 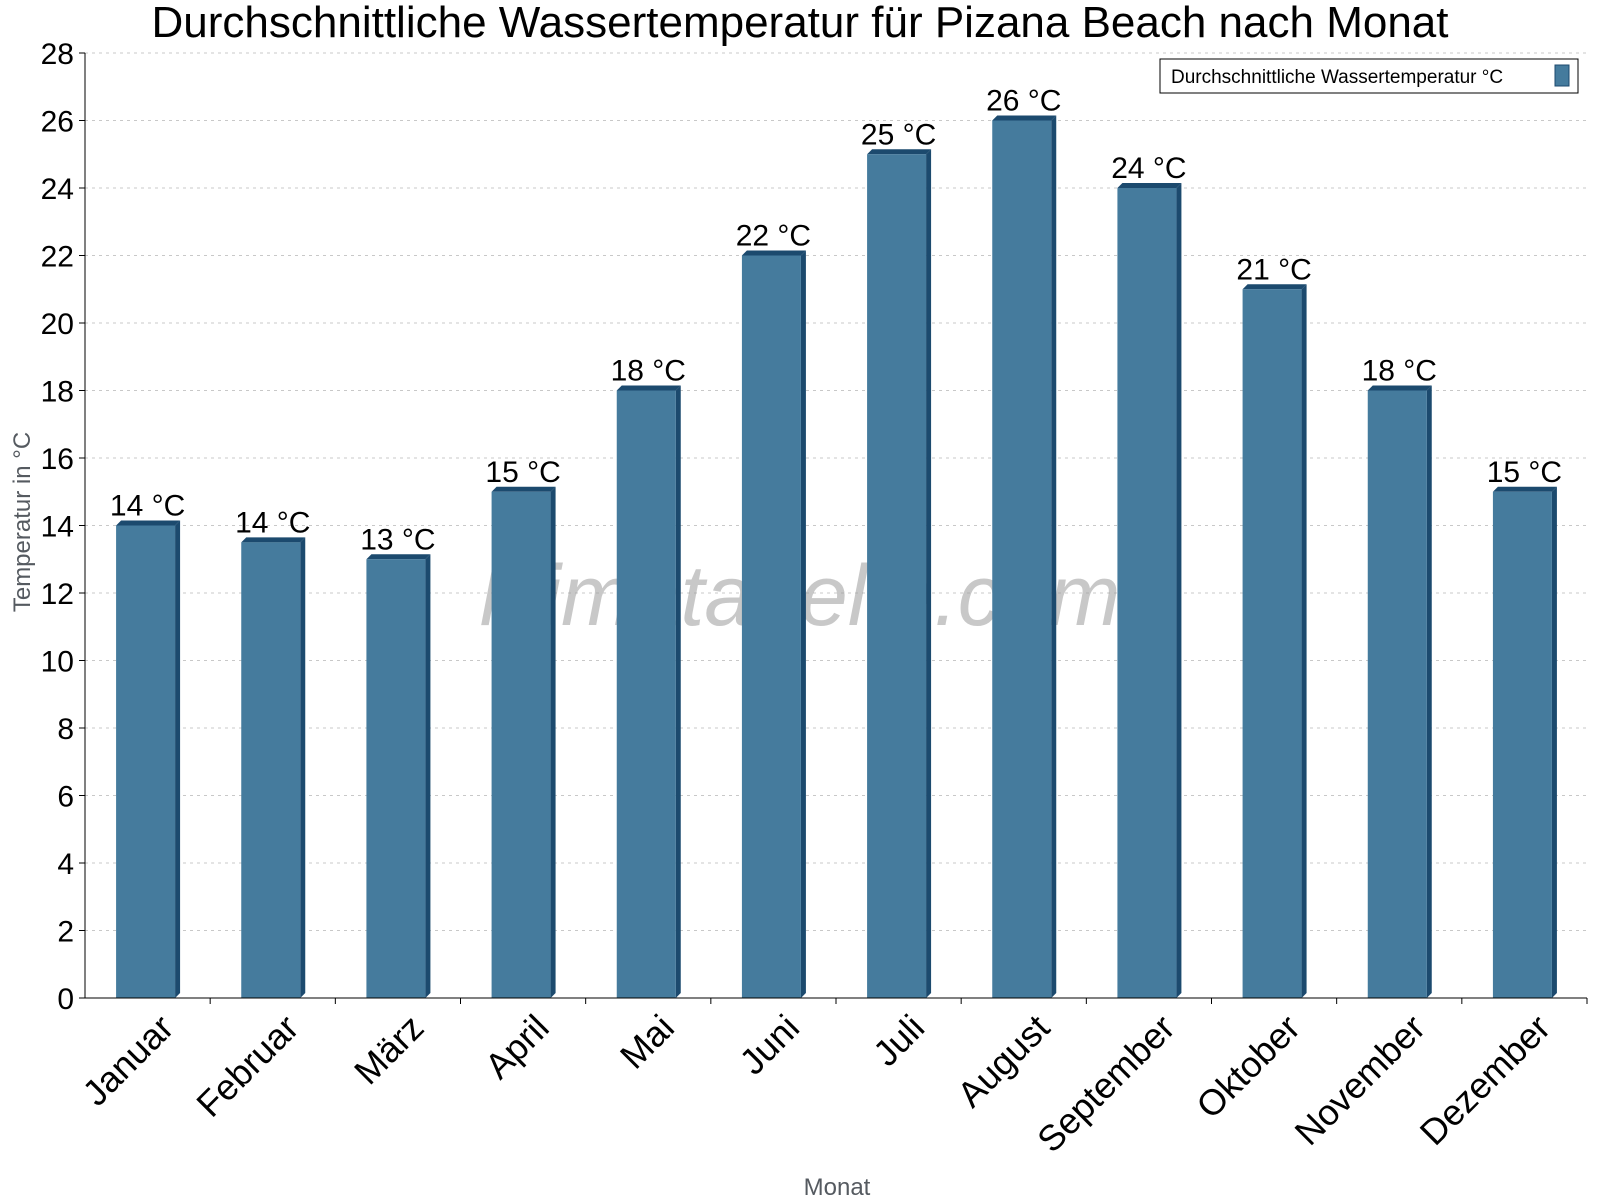 I want to click on x-tick-label: Januar, so click(x=127, y=1060).